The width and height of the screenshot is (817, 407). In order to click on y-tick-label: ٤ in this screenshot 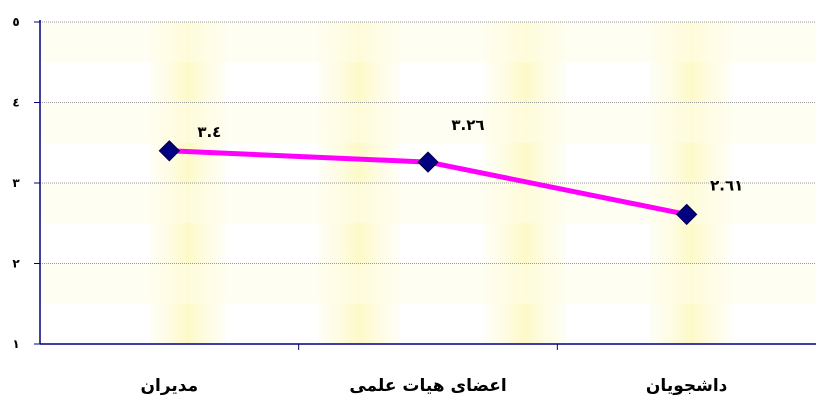, I will do `click(15, 103)`.